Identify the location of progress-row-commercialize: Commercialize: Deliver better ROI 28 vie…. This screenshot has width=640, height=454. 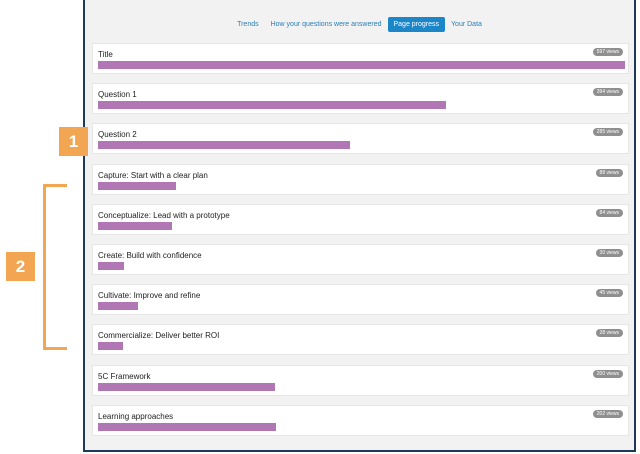
(360, 339).